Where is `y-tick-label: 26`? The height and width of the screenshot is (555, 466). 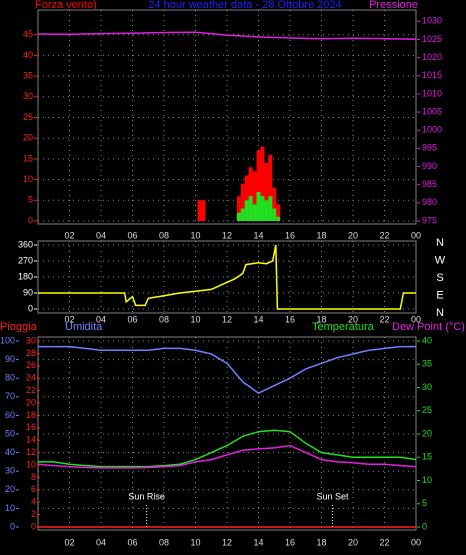
y-tick-label: 26 is located at coordinates (31, 365).